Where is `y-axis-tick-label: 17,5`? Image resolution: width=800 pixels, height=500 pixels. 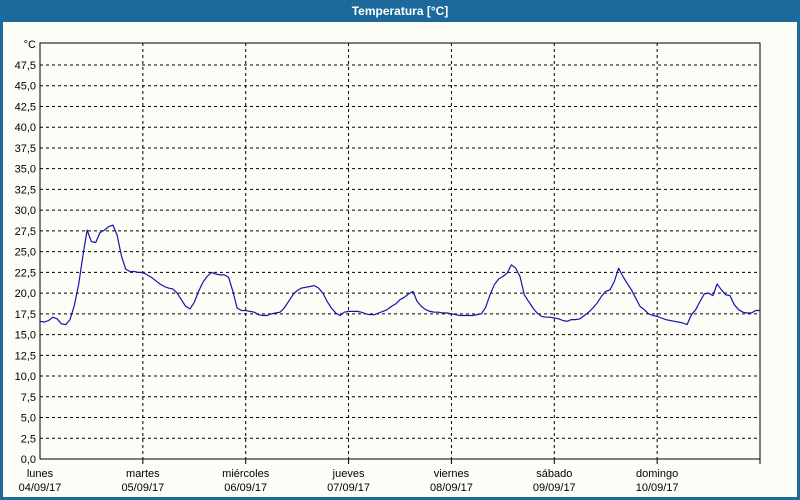
y-axis-tick-label: 17,5 is located at coordinates (25, 315).